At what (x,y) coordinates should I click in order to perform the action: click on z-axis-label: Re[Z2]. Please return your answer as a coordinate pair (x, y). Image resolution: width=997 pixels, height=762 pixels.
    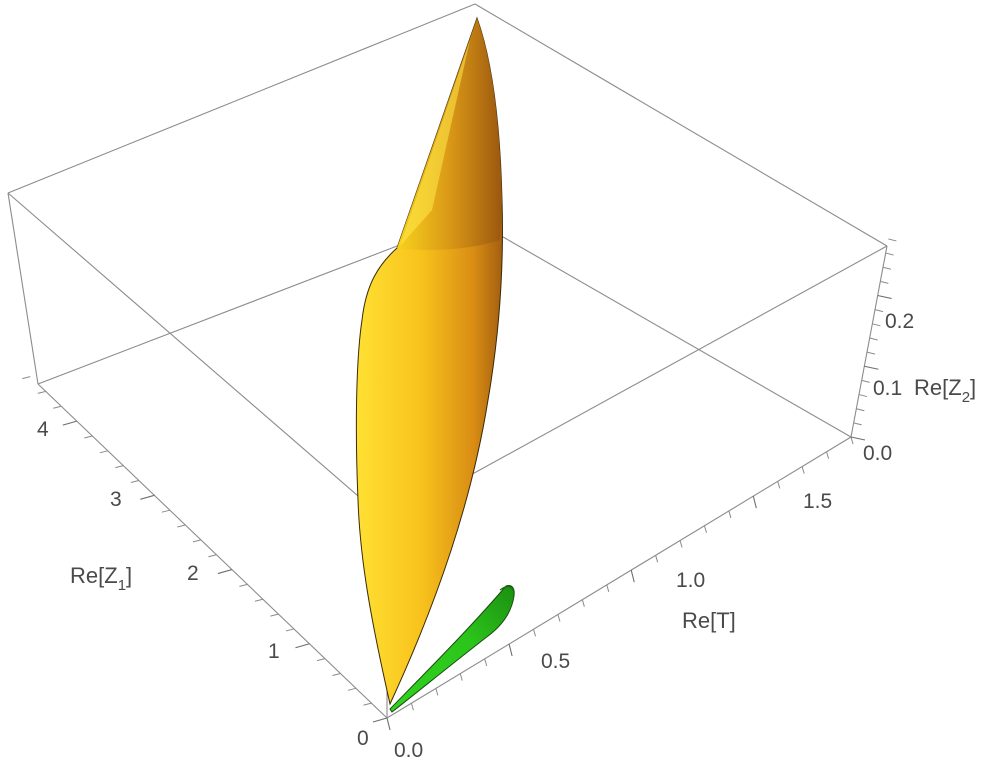
    Looking at the image, I should click on (945, 390).